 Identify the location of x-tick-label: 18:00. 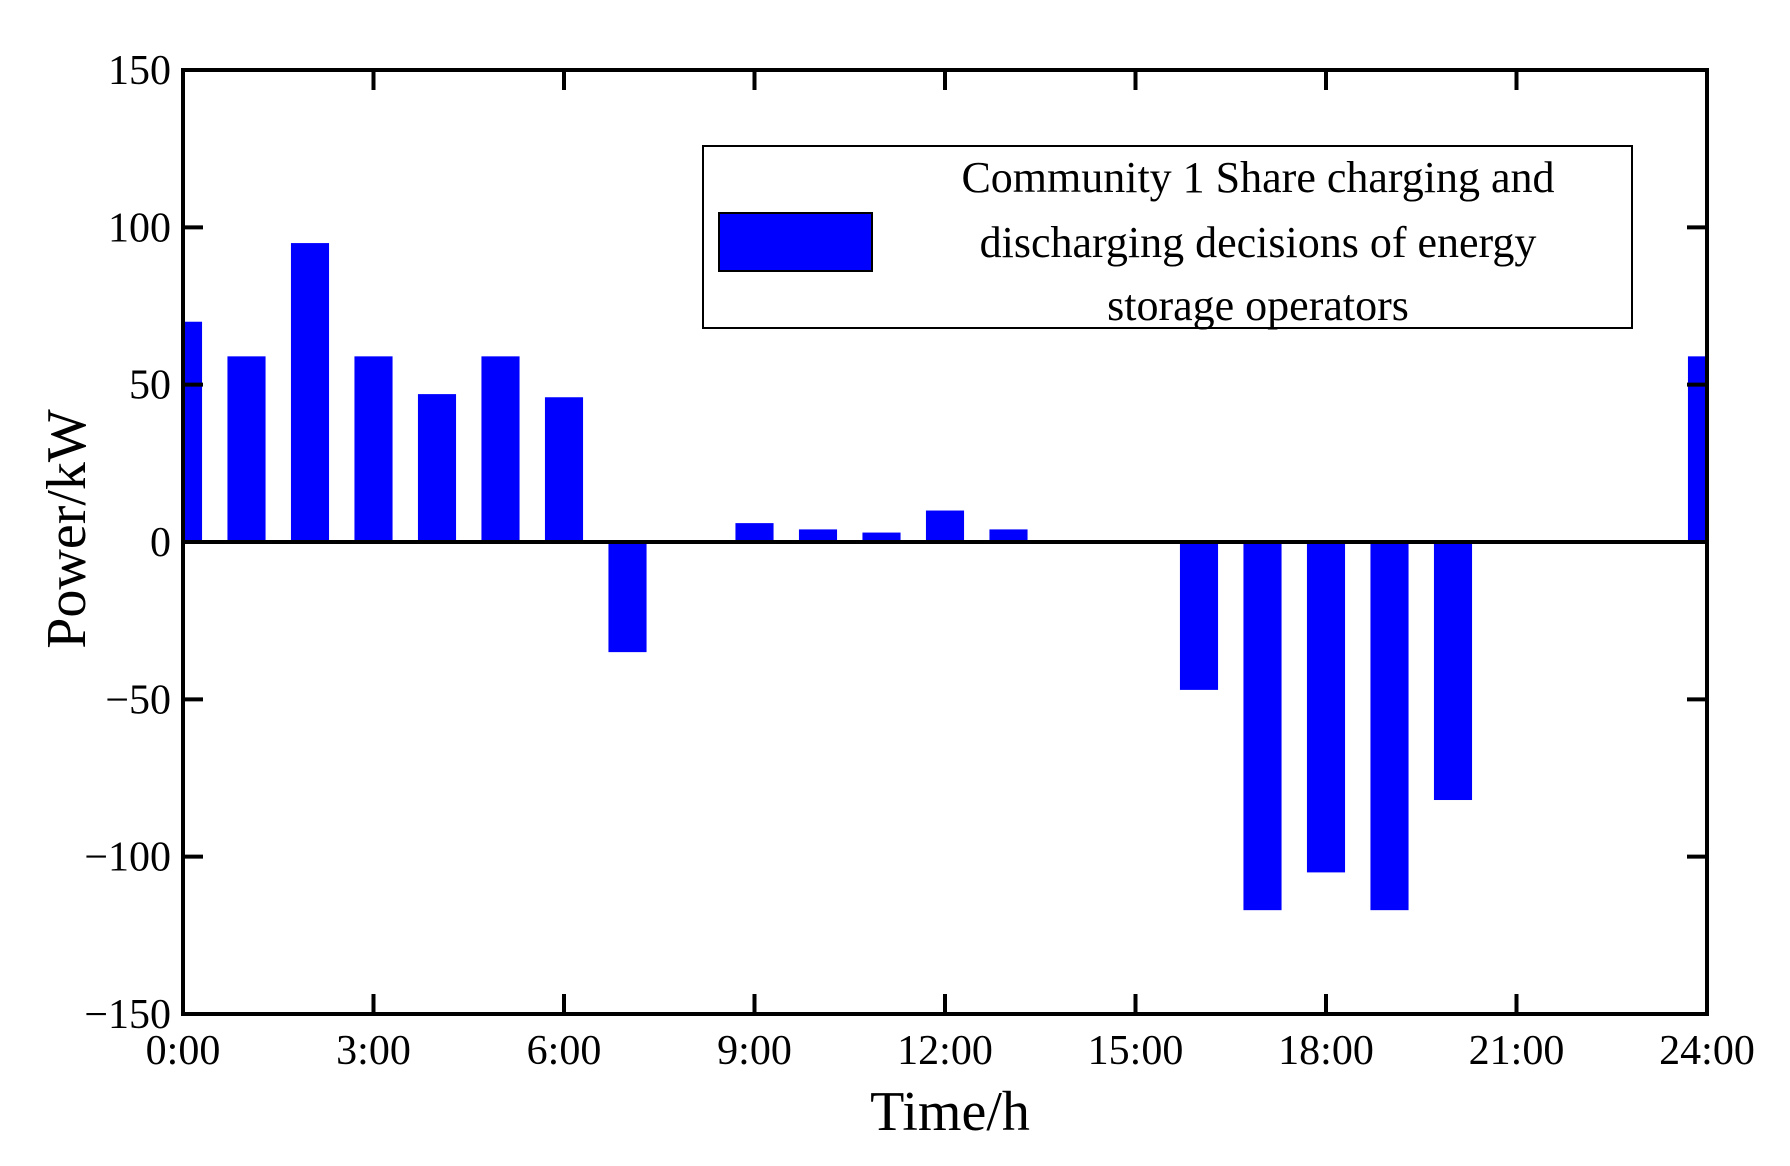
(1326, 1051).